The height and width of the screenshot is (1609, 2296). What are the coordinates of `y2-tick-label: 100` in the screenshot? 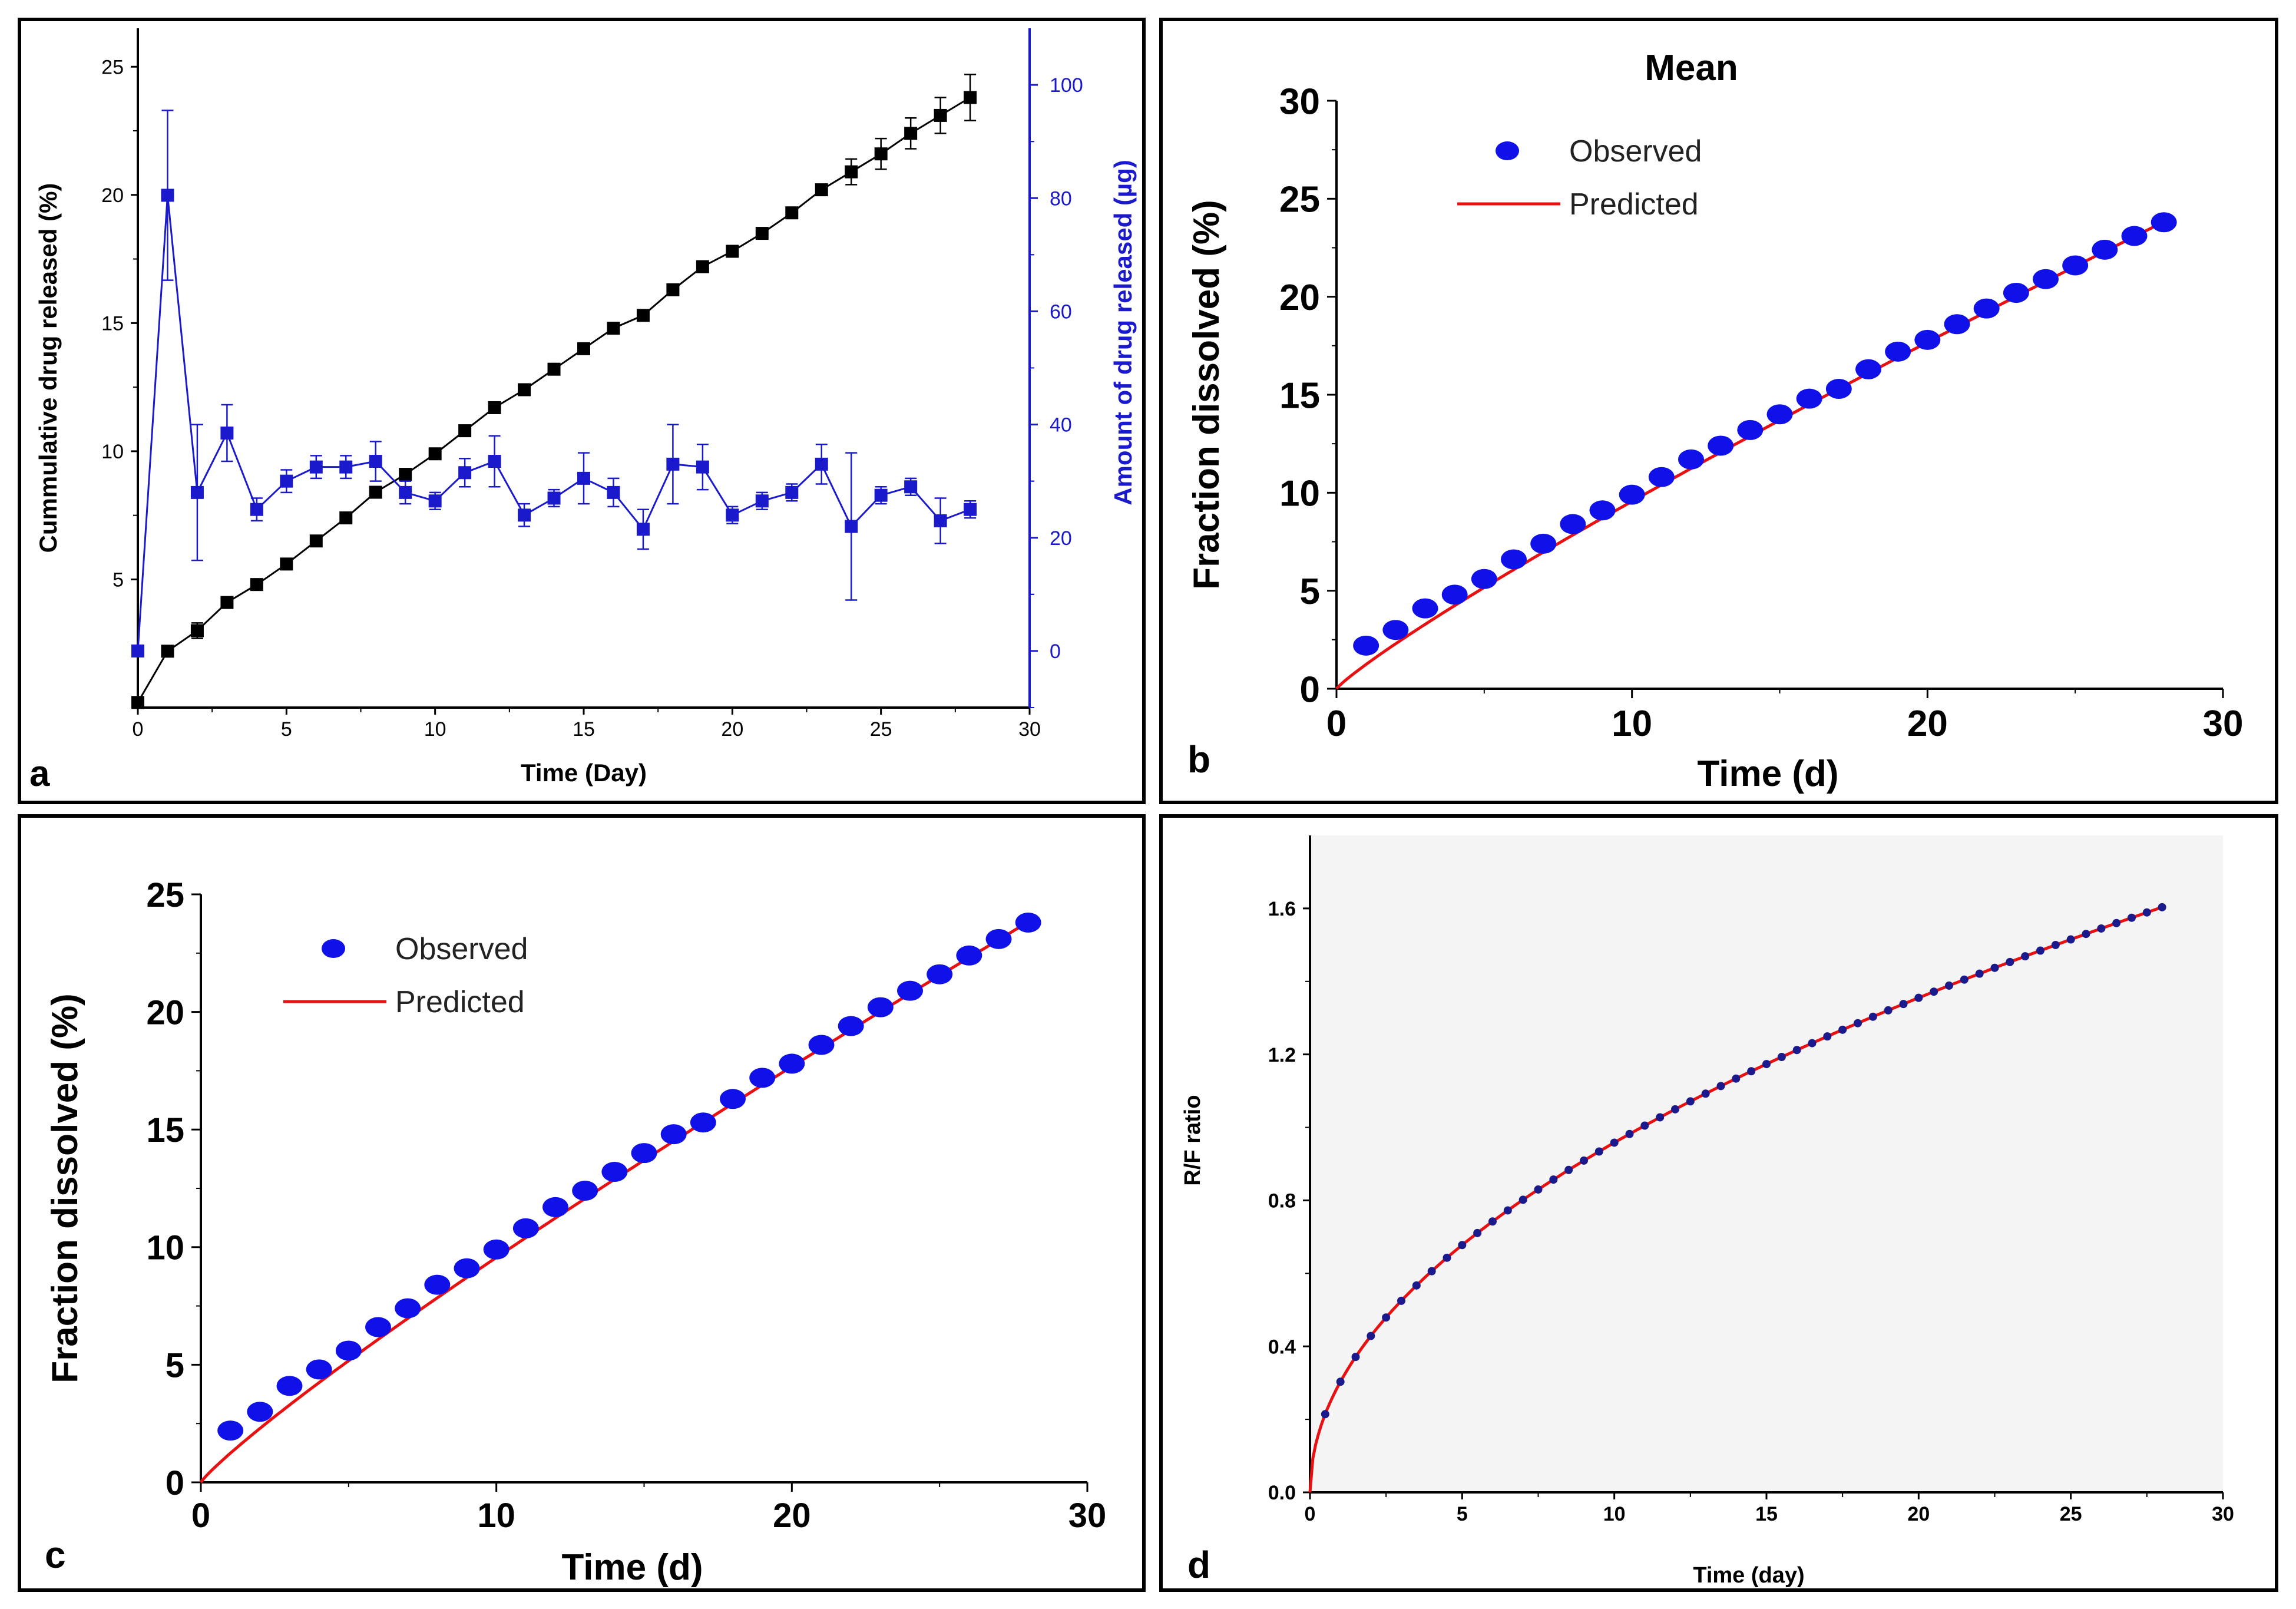 It's located at (1066, 85).